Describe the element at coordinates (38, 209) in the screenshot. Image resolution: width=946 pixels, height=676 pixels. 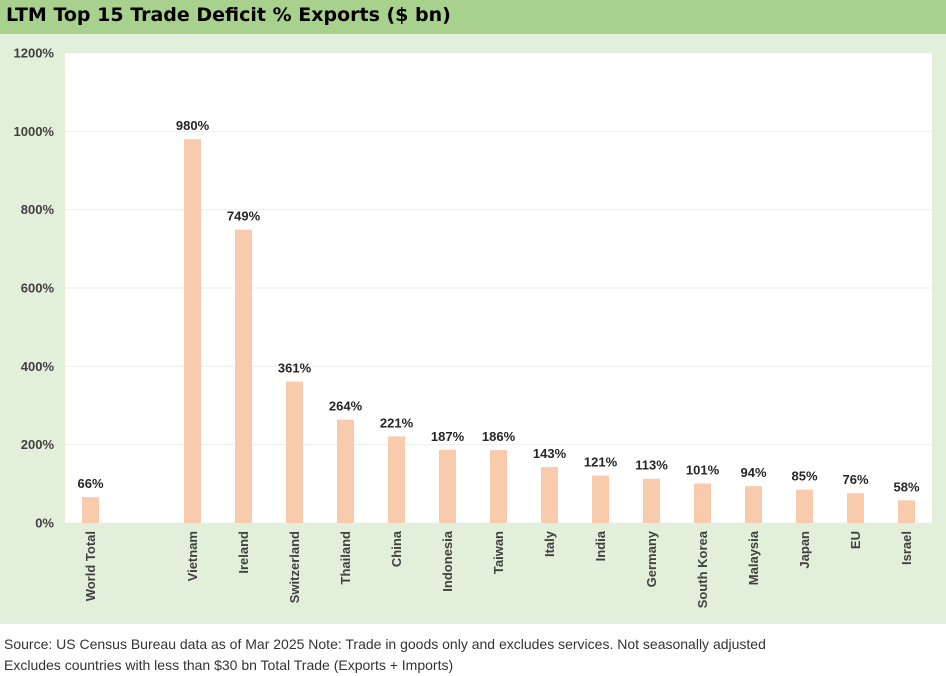
I see `y-tick-label: 800%` at that location.